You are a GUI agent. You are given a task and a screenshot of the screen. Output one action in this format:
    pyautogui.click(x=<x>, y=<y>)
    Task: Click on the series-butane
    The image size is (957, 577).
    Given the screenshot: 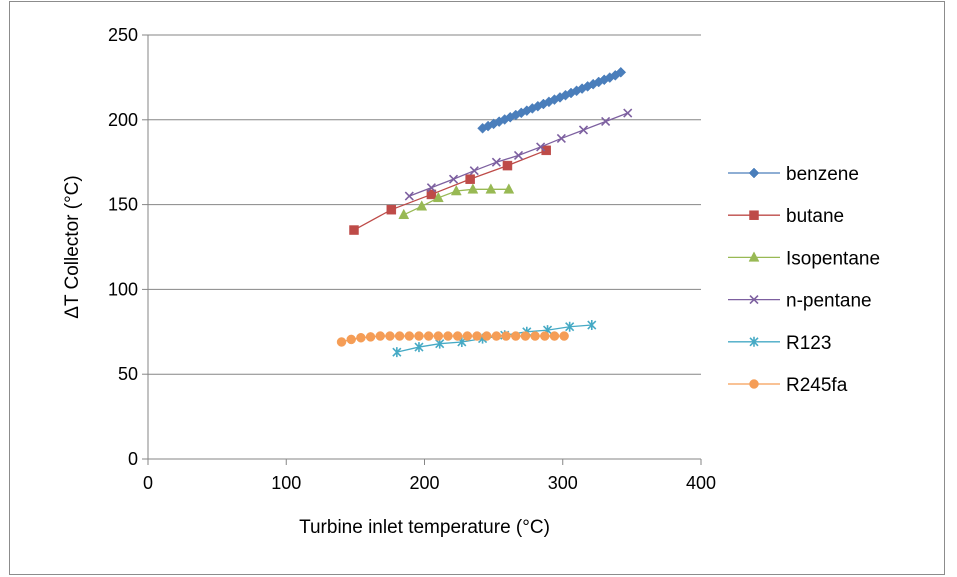 What is the action you would take?
    pyautogui.click(x=450, y=190)
    